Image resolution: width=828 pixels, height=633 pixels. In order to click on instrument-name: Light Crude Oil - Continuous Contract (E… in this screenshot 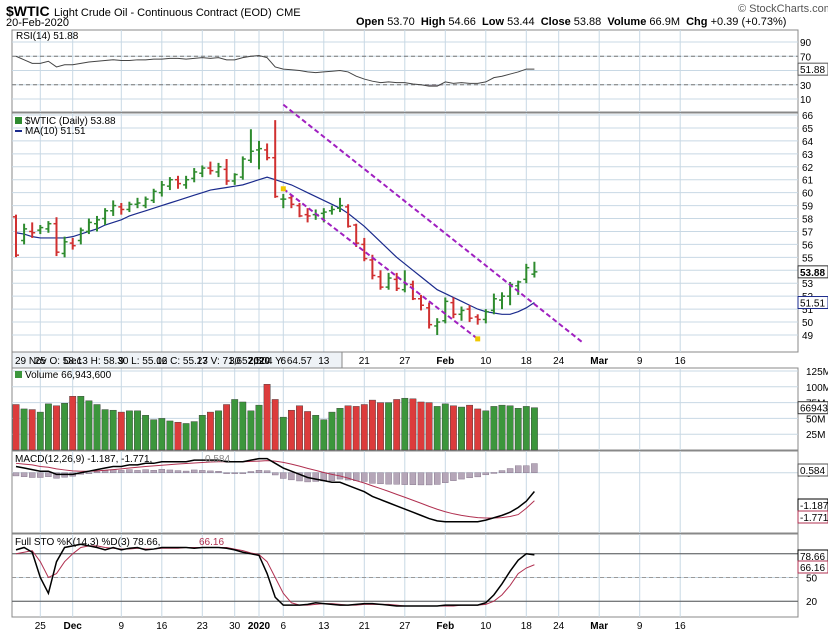, I will do `click(163, 13)`.